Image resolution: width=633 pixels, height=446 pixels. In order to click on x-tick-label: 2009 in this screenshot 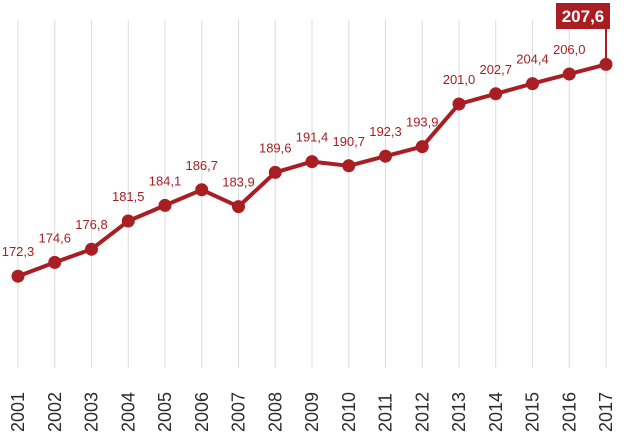, I will do `click(312, 412)`.